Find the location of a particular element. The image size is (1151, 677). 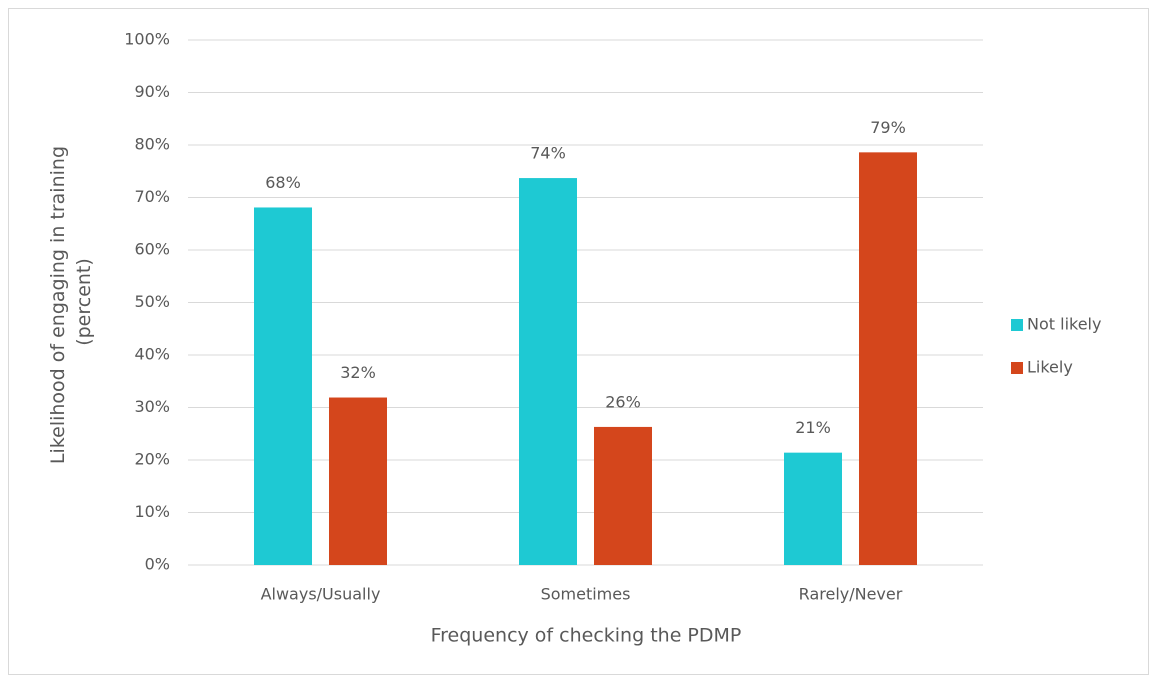

data-label: 68% is located at coordinates (283, 182).